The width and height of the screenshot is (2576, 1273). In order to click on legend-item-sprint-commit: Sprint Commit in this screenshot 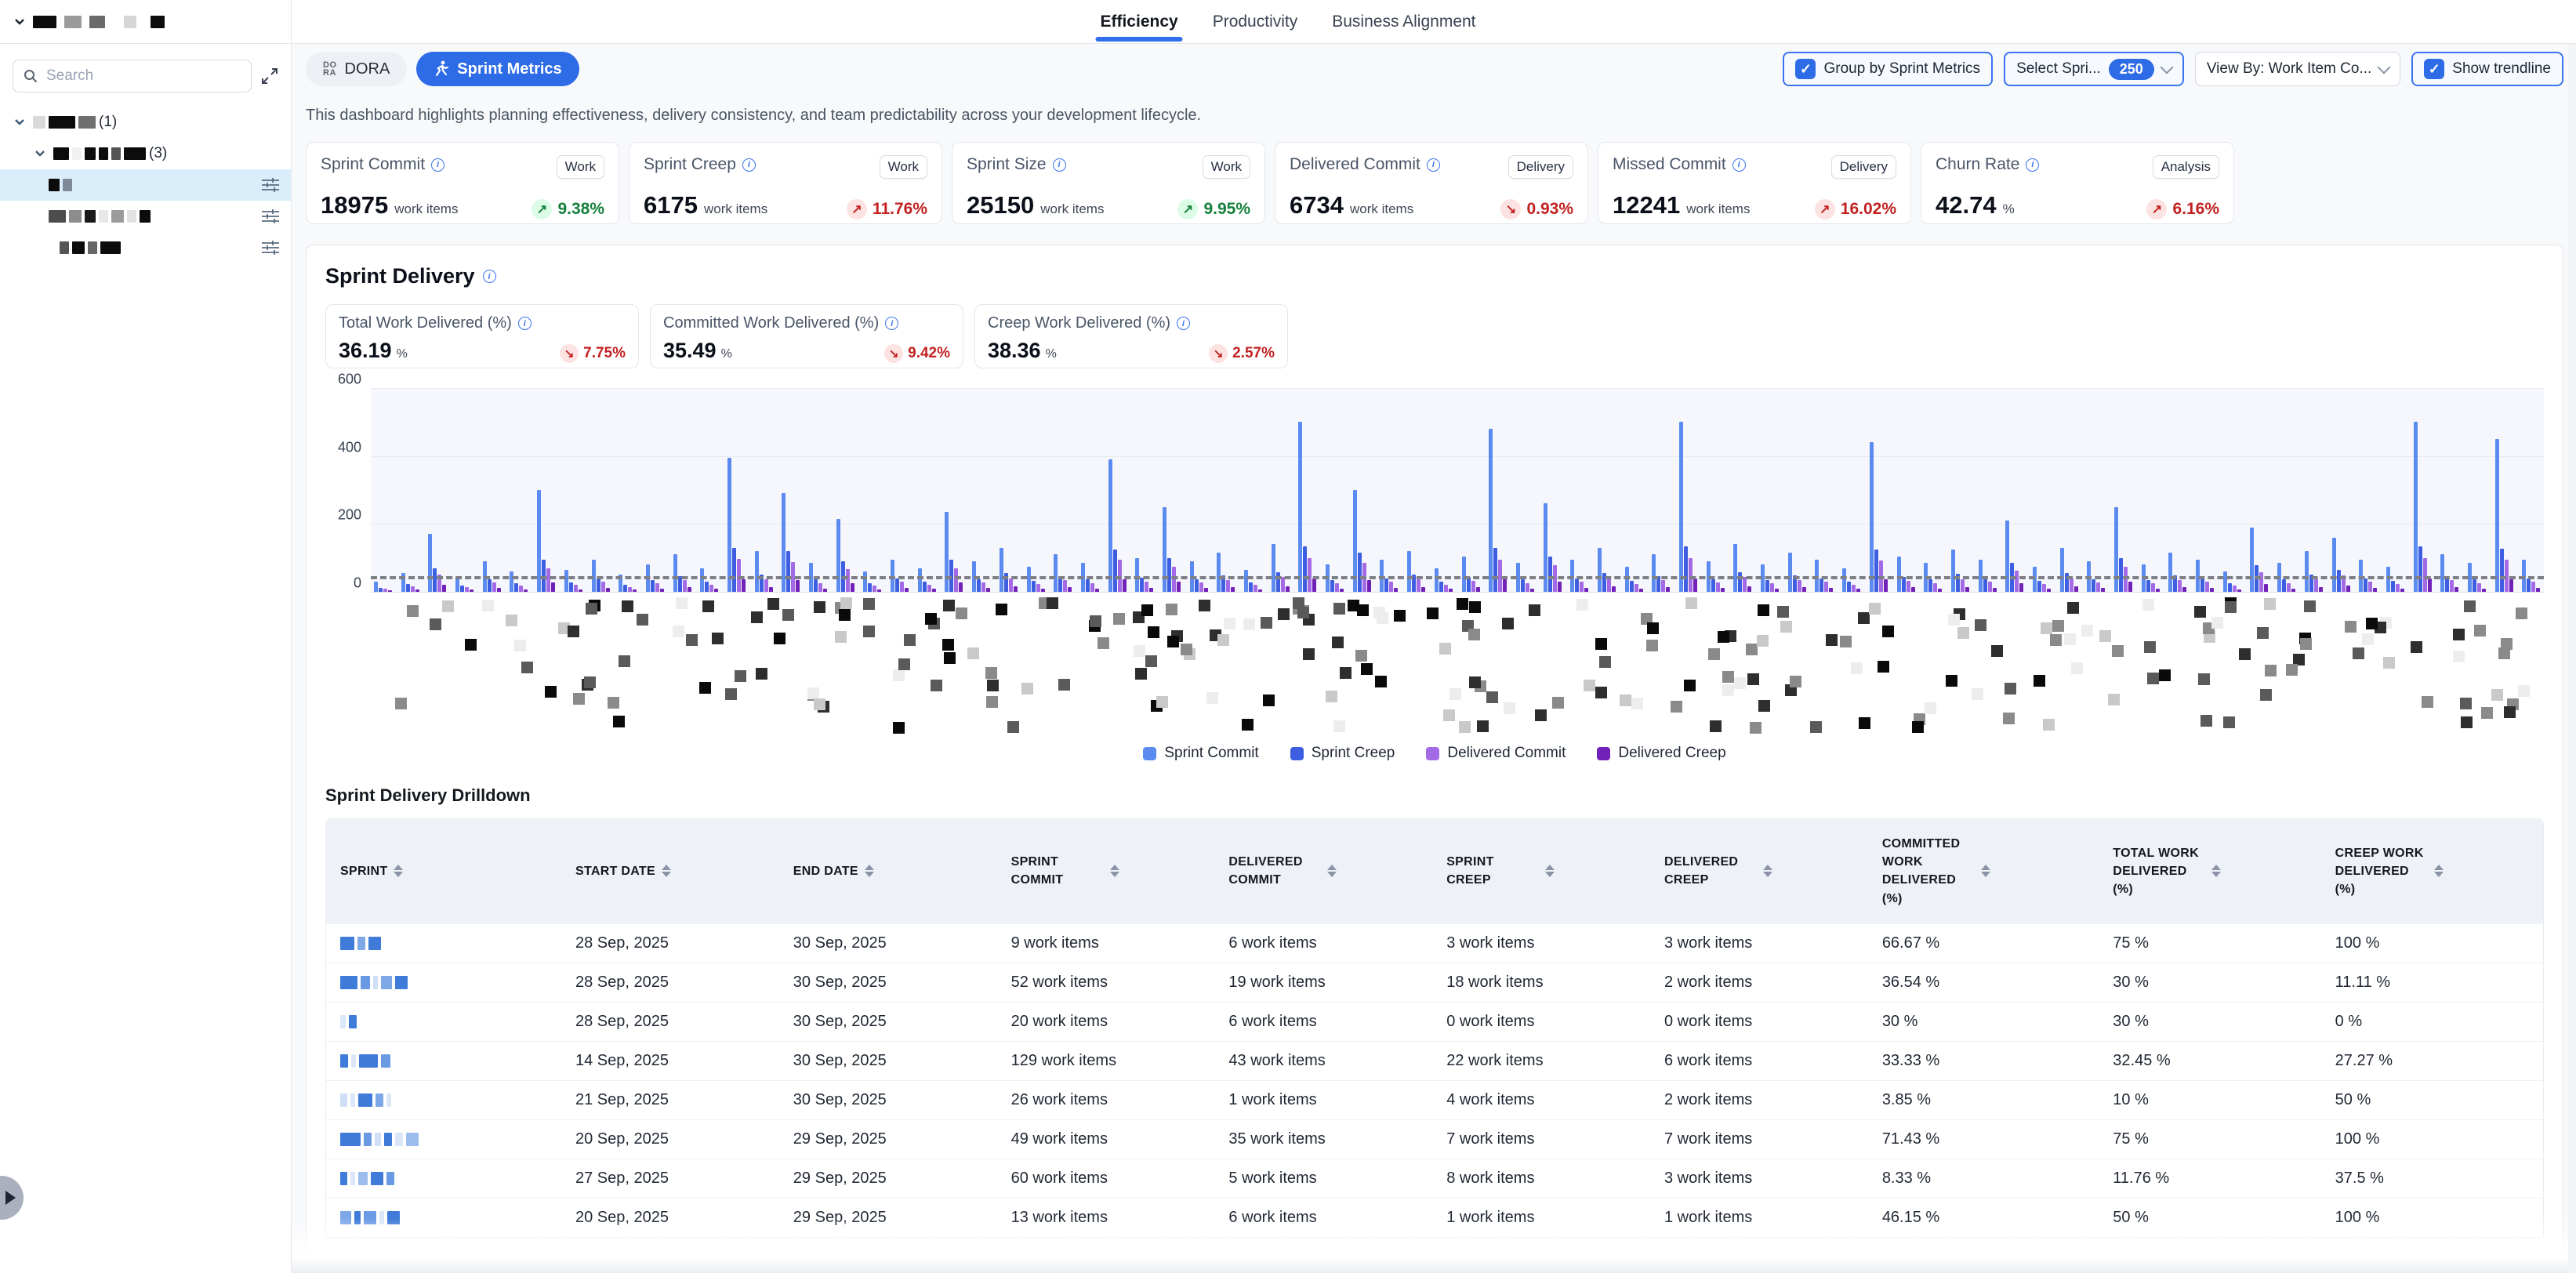, I will do `click(1201, 753)`.